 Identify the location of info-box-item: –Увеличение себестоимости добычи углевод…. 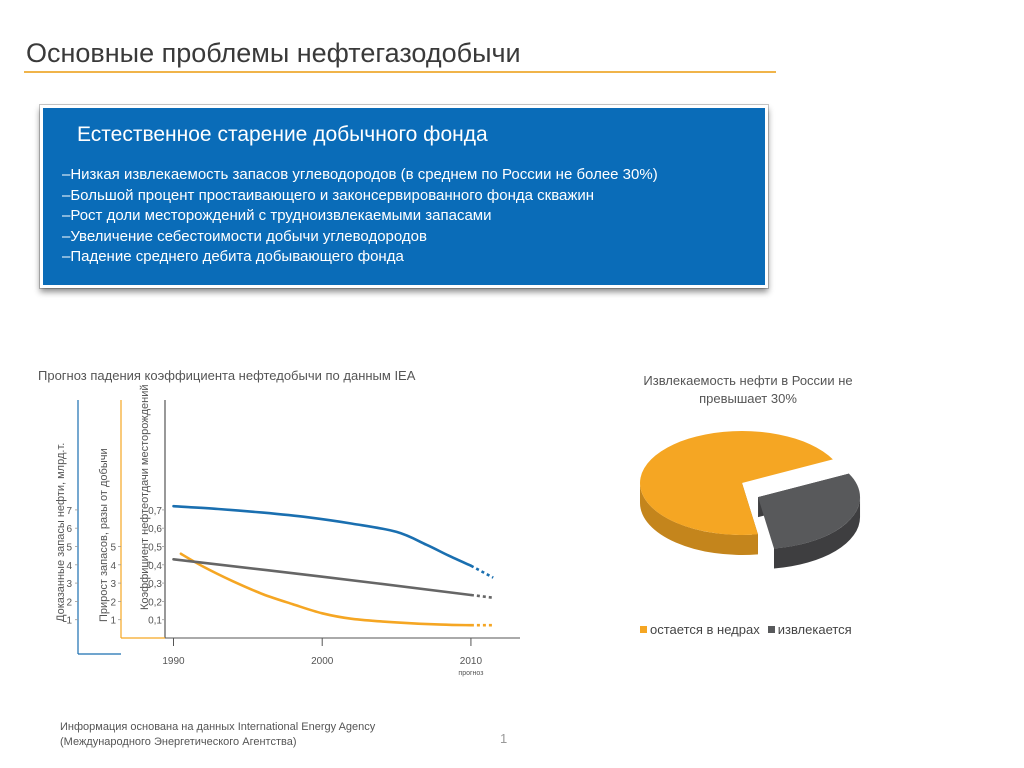
(244, 236).